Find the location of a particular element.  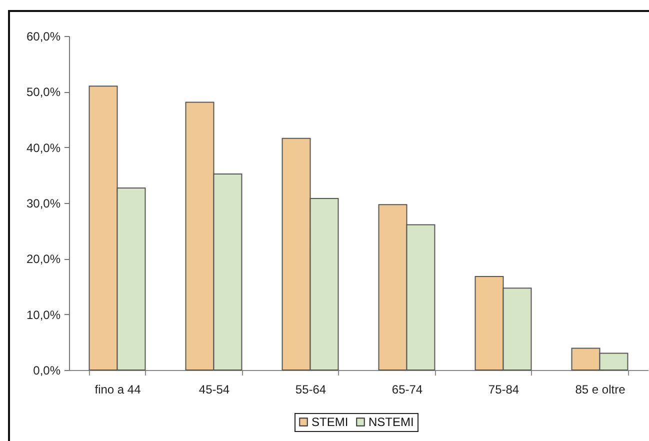

y-tick-label: 50,0% is located at coordinates (43, 92).